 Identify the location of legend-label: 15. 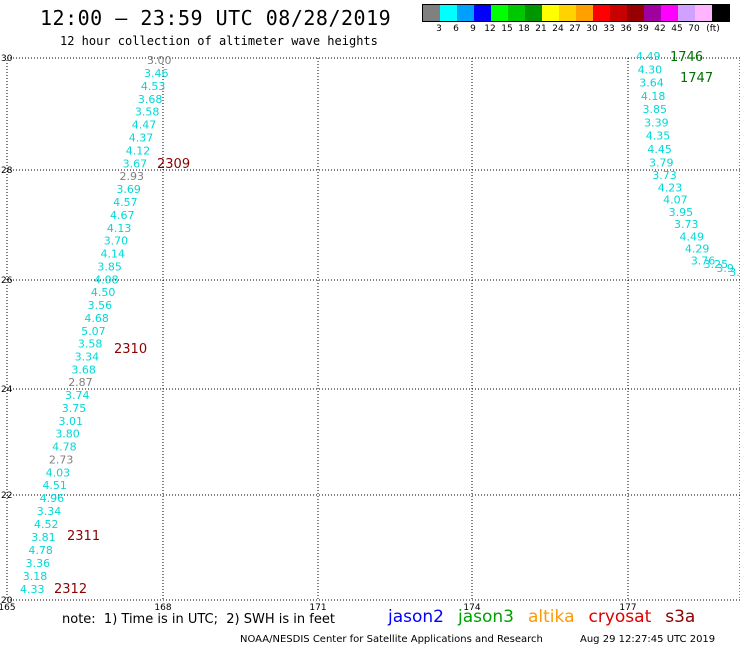
(507, 29).